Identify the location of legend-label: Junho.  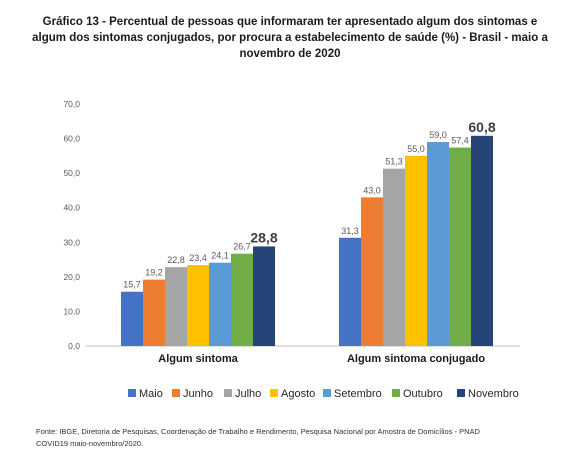
(198, 394).